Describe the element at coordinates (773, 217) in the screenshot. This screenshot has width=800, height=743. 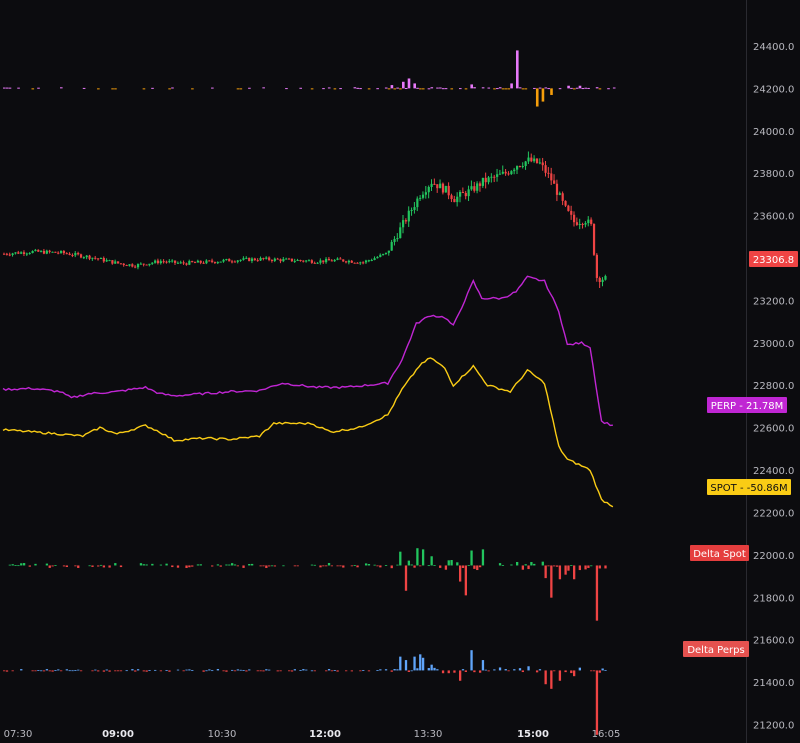
I see `price-tick-label: 23600.0` at that location.